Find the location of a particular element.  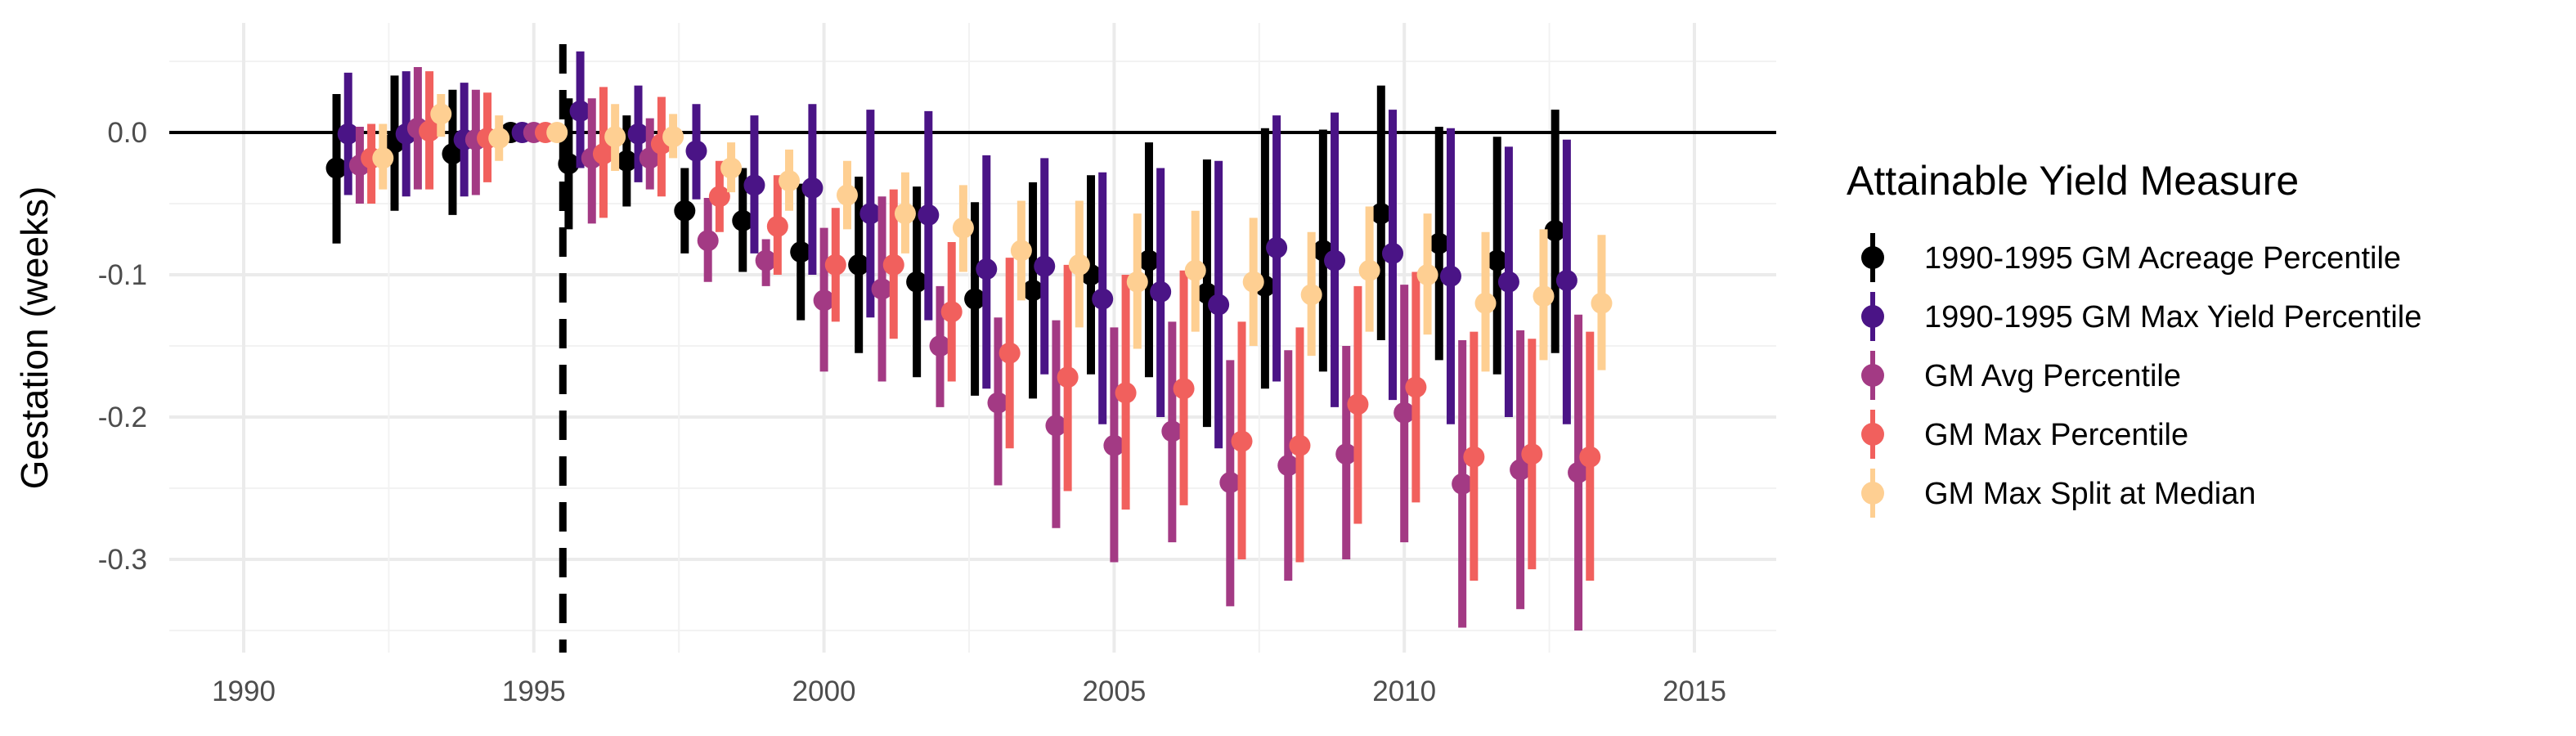

legend-label: 1990-1995 GM Acreage Percentile is located at coordinates (2162, 258).